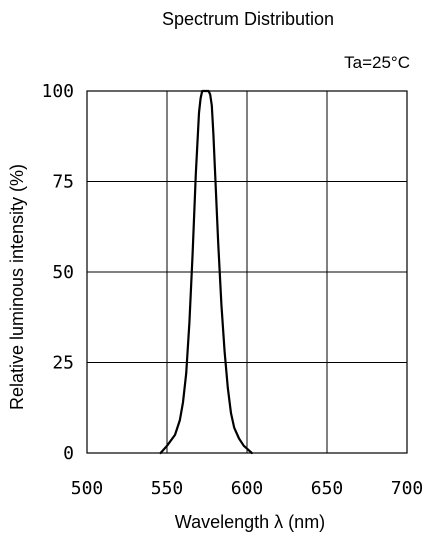  I want to click on y-tick-labels: 0 25 50 75 100, so click(57, 272).